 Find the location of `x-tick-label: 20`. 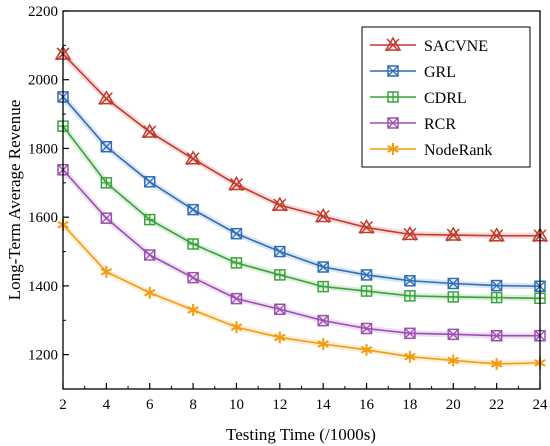

x-tick-label: 20 is located at coordinates (453, 405).